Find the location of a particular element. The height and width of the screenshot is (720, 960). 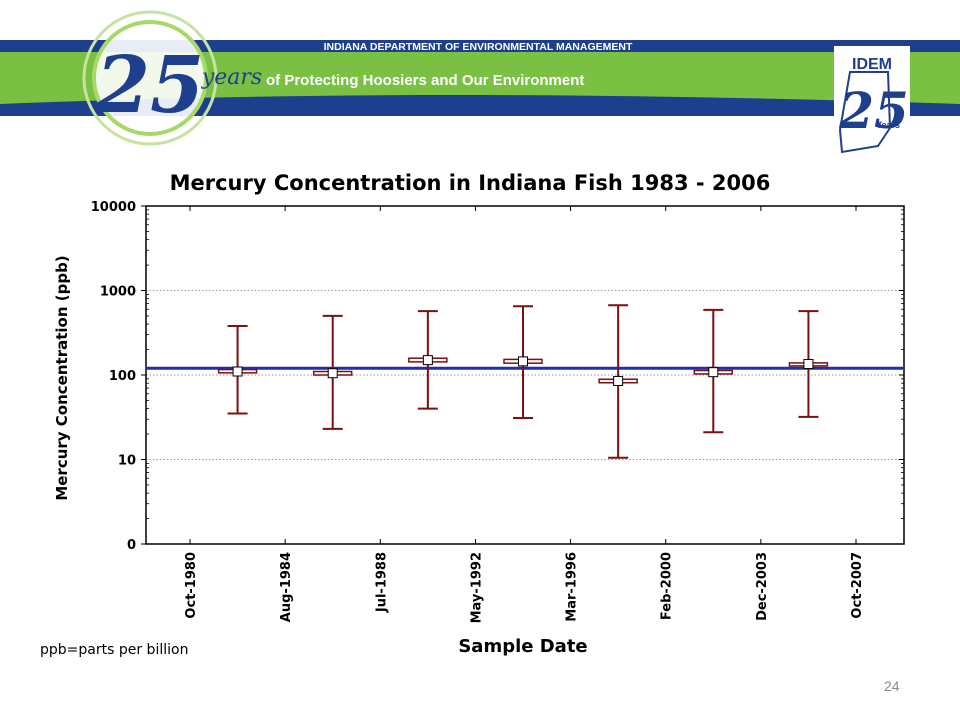

footnote: ppb=parts per billion is located at coordinates (114, 650).